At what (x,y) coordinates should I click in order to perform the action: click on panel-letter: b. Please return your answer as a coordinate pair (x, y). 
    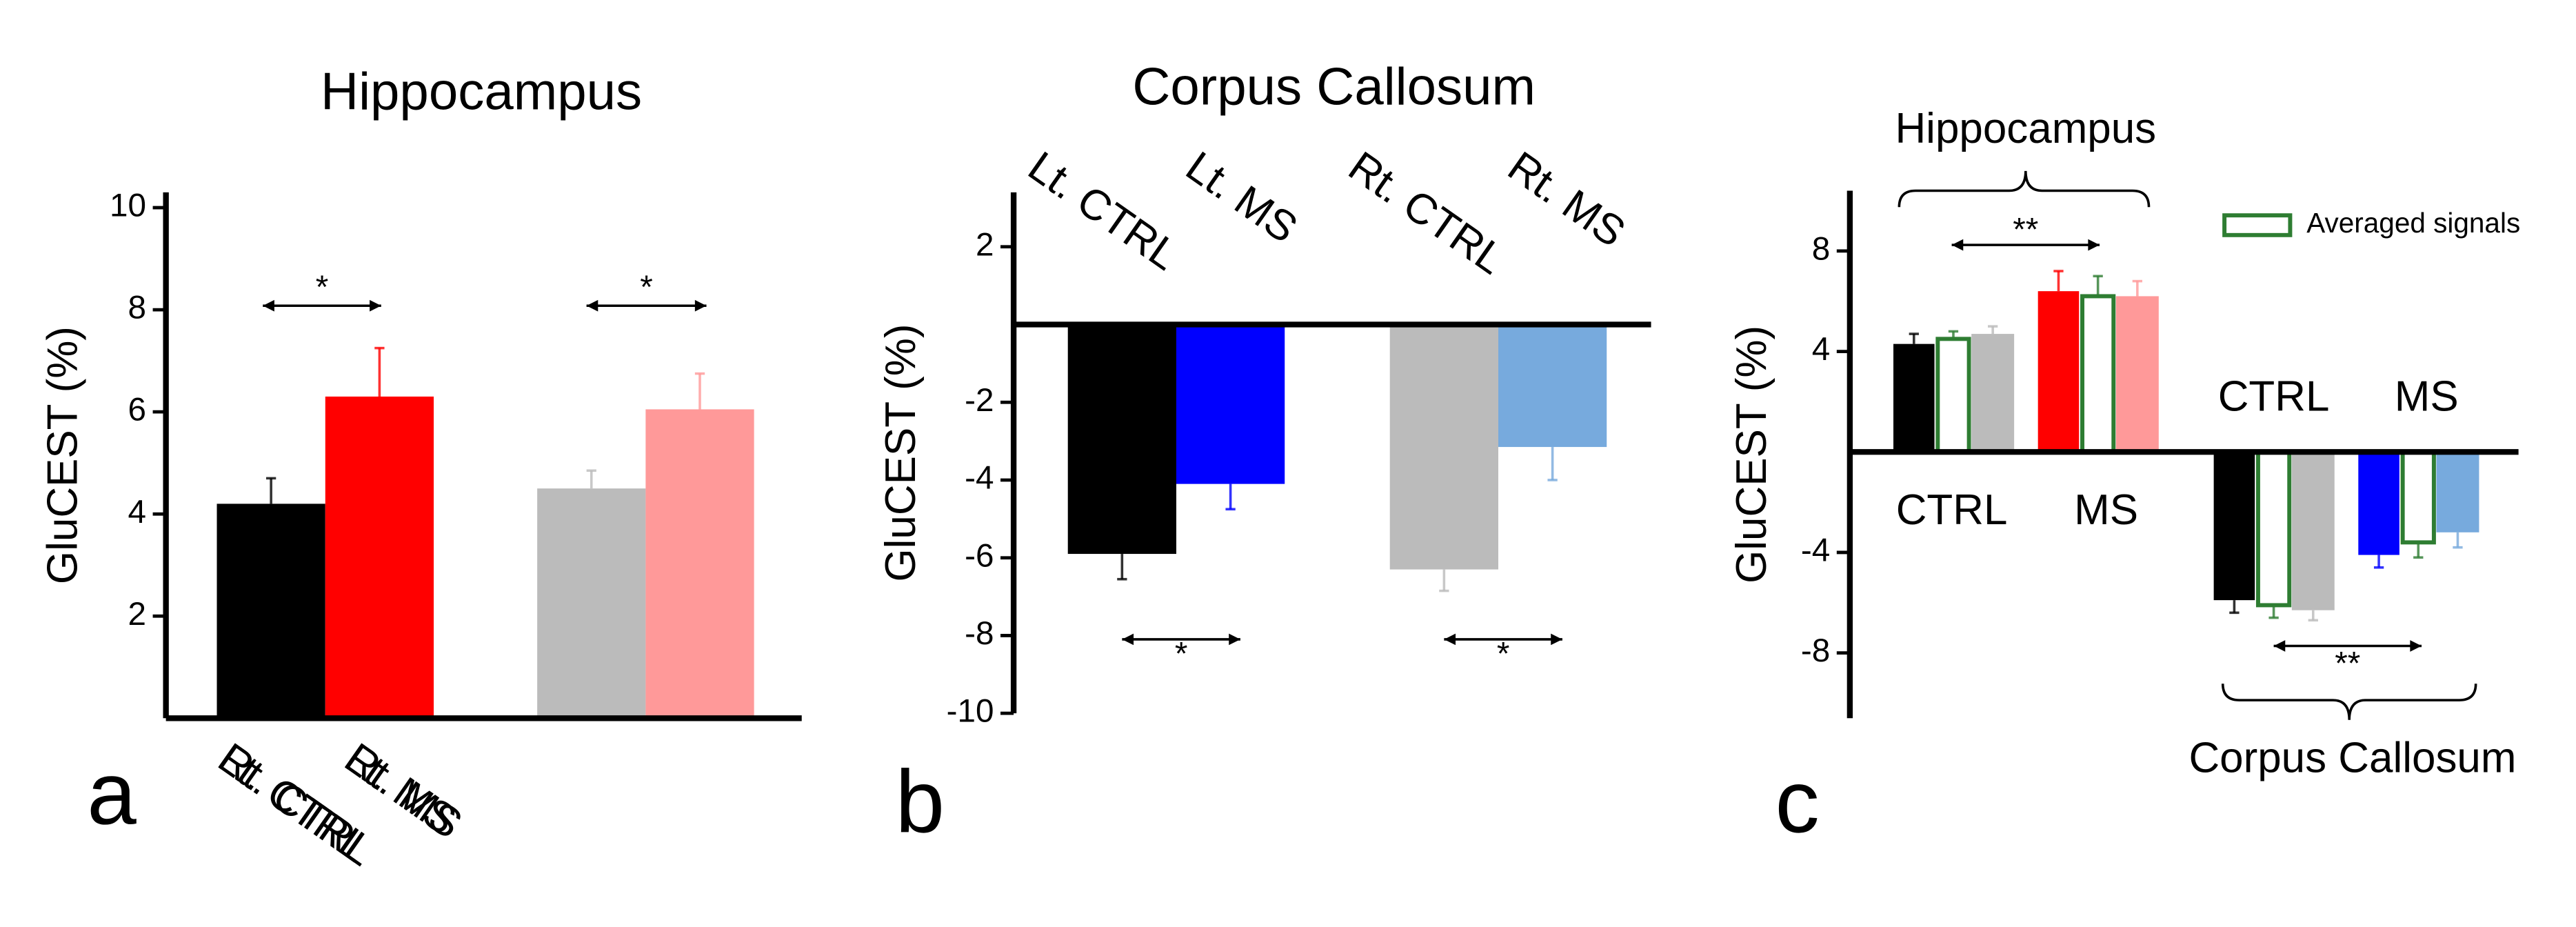
    Looking at the image, I should click on (920, 802).